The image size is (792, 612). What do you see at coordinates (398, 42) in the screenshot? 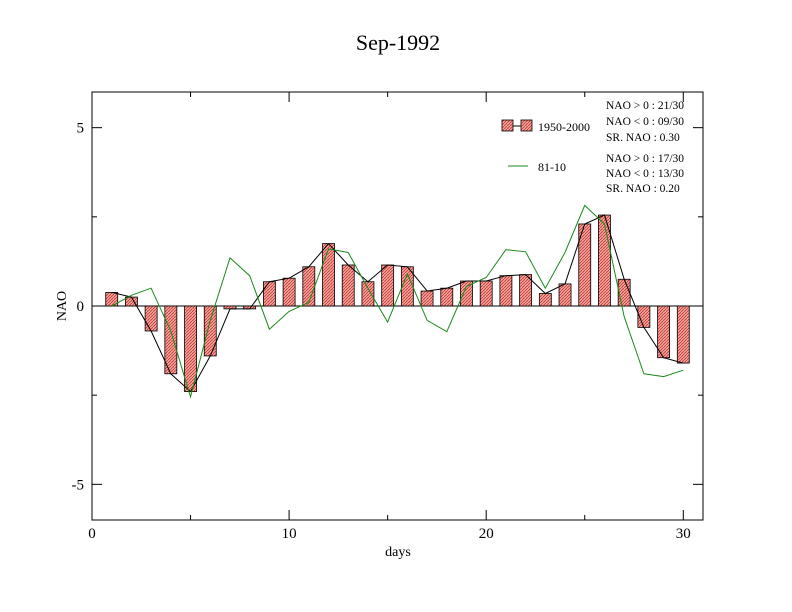
I see `chart-title: Sep-1992` at bounding box center [398, 42].